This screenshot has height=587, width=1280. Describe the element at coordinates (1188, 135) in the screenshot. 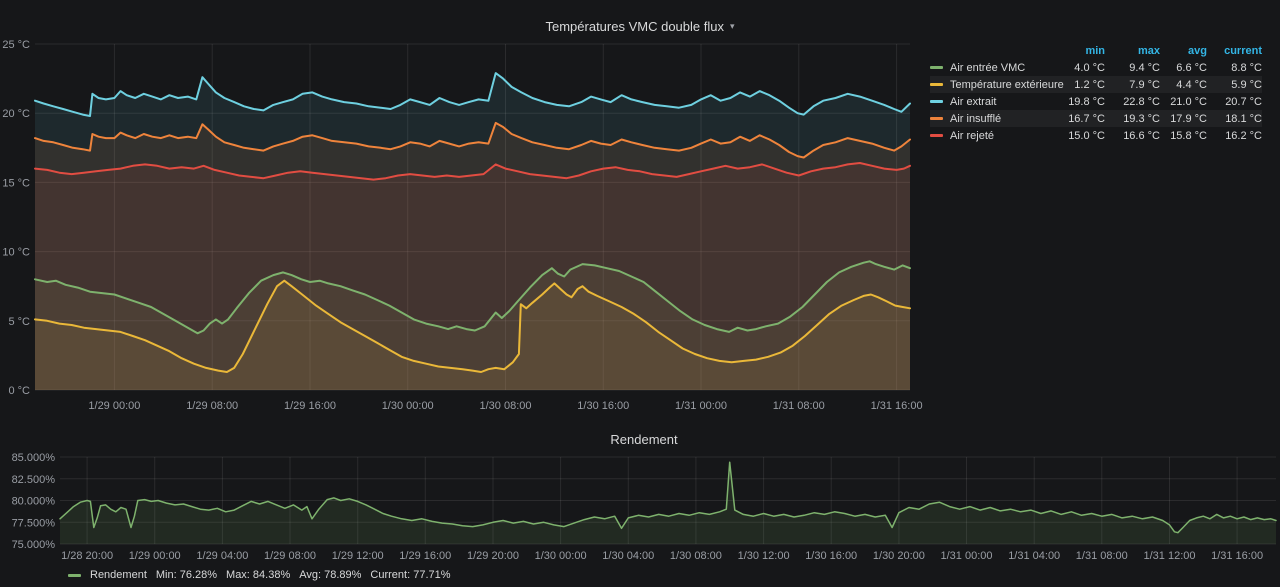

I see `legend-value-avg: 15.8 °C` at that location.